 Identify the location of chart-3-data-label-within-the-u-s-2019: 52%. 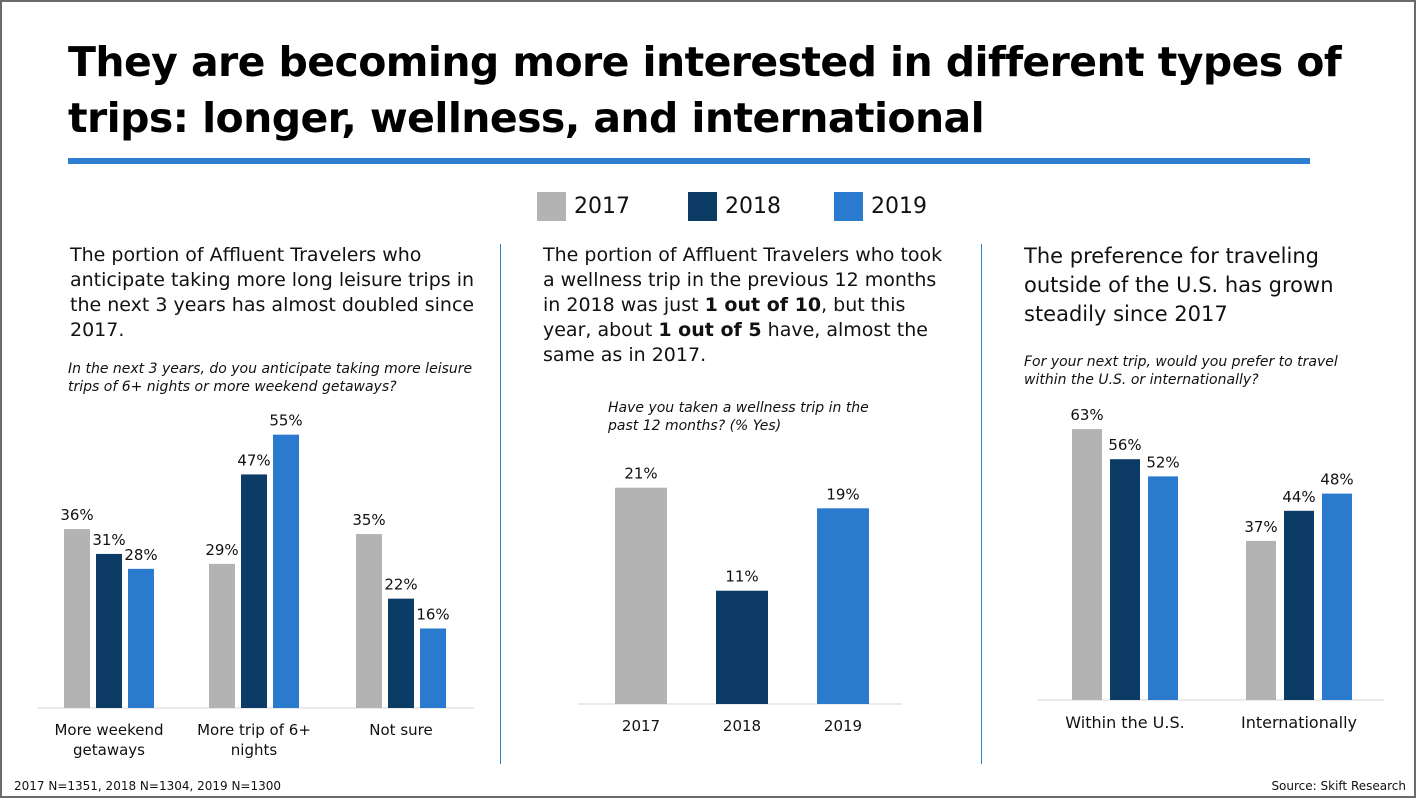
(1162, 462).